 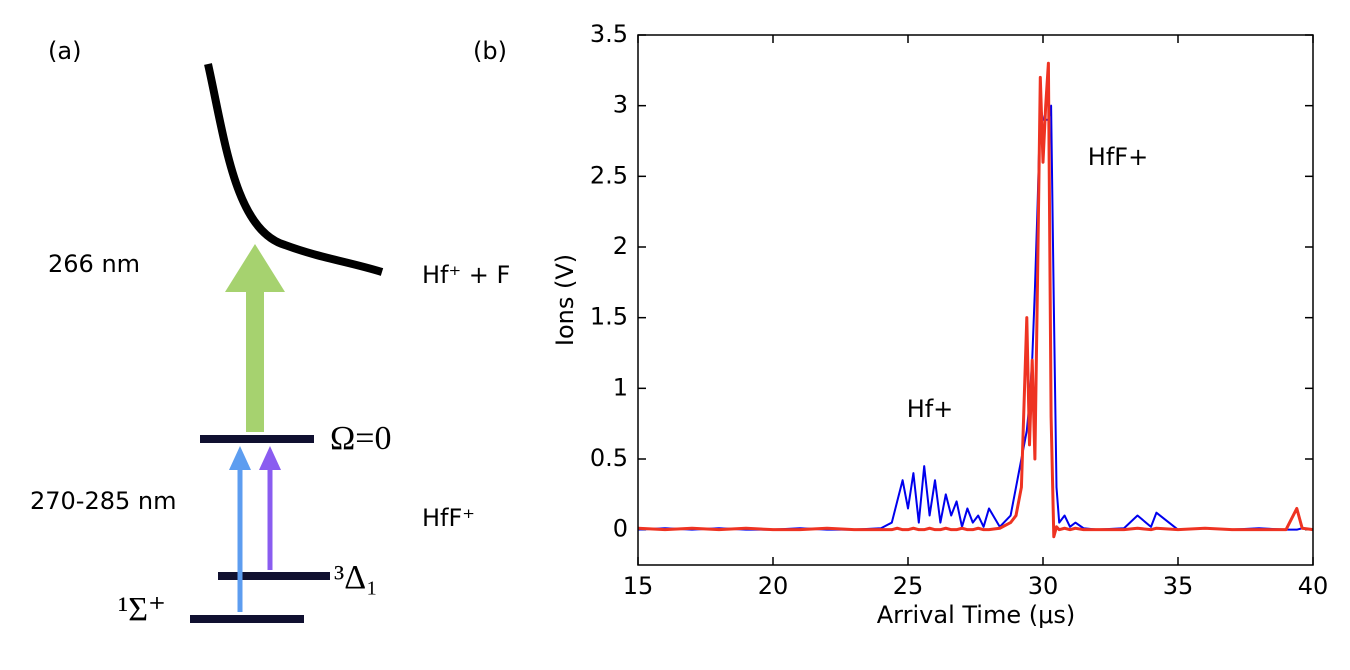 What do you see at coordinates (565, 300) in the screenshot?
I see `y-axis-label: Ions (V)` at bounding box center [565, 300].